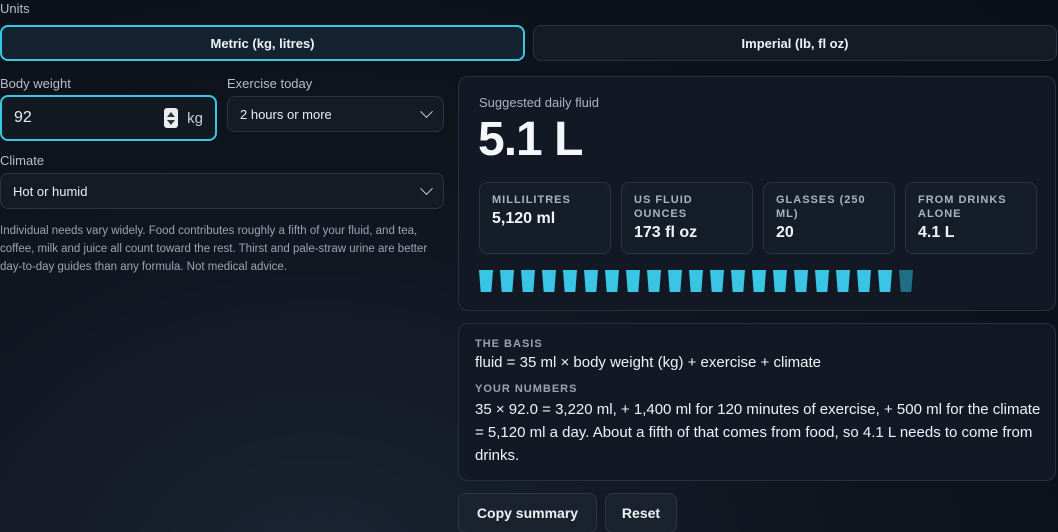  What do you see at coordinates (531, 200) in the screenshot?
I see `stat-key: MILLILITRES` at bounding box center [531, 200].